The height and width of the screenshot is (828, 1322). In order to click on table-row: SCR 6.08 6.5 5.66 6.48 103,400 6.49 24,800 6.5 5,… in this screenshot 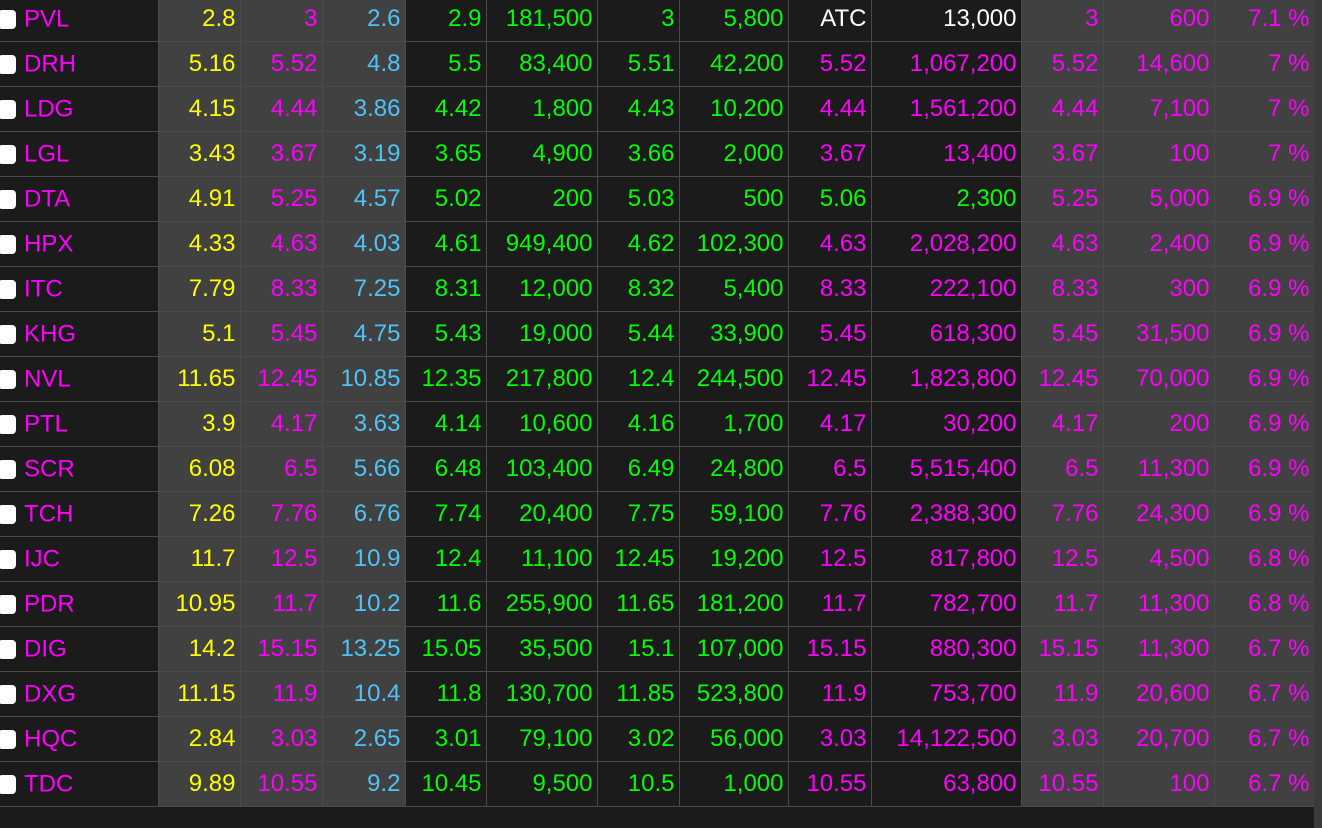, I will do `click(657, 469)`.